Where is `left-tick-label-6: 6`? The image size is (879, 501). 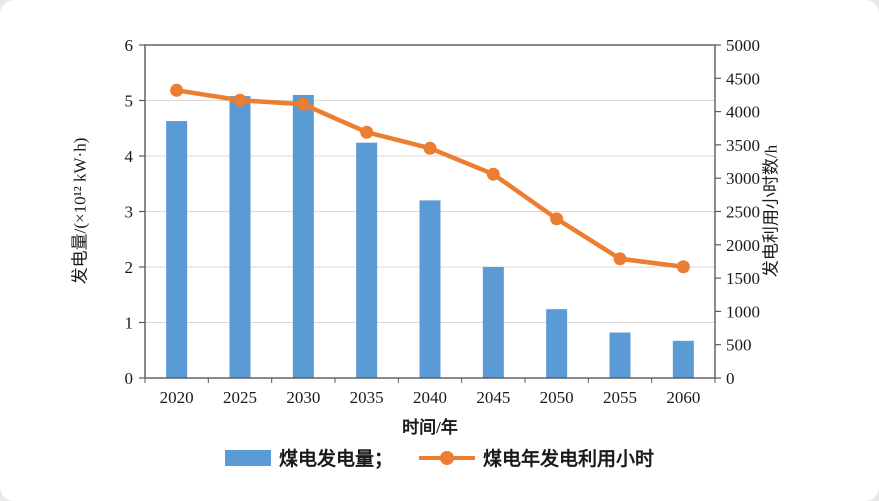 left-tick-label-6: 6 is located at coordinates (129, 45).